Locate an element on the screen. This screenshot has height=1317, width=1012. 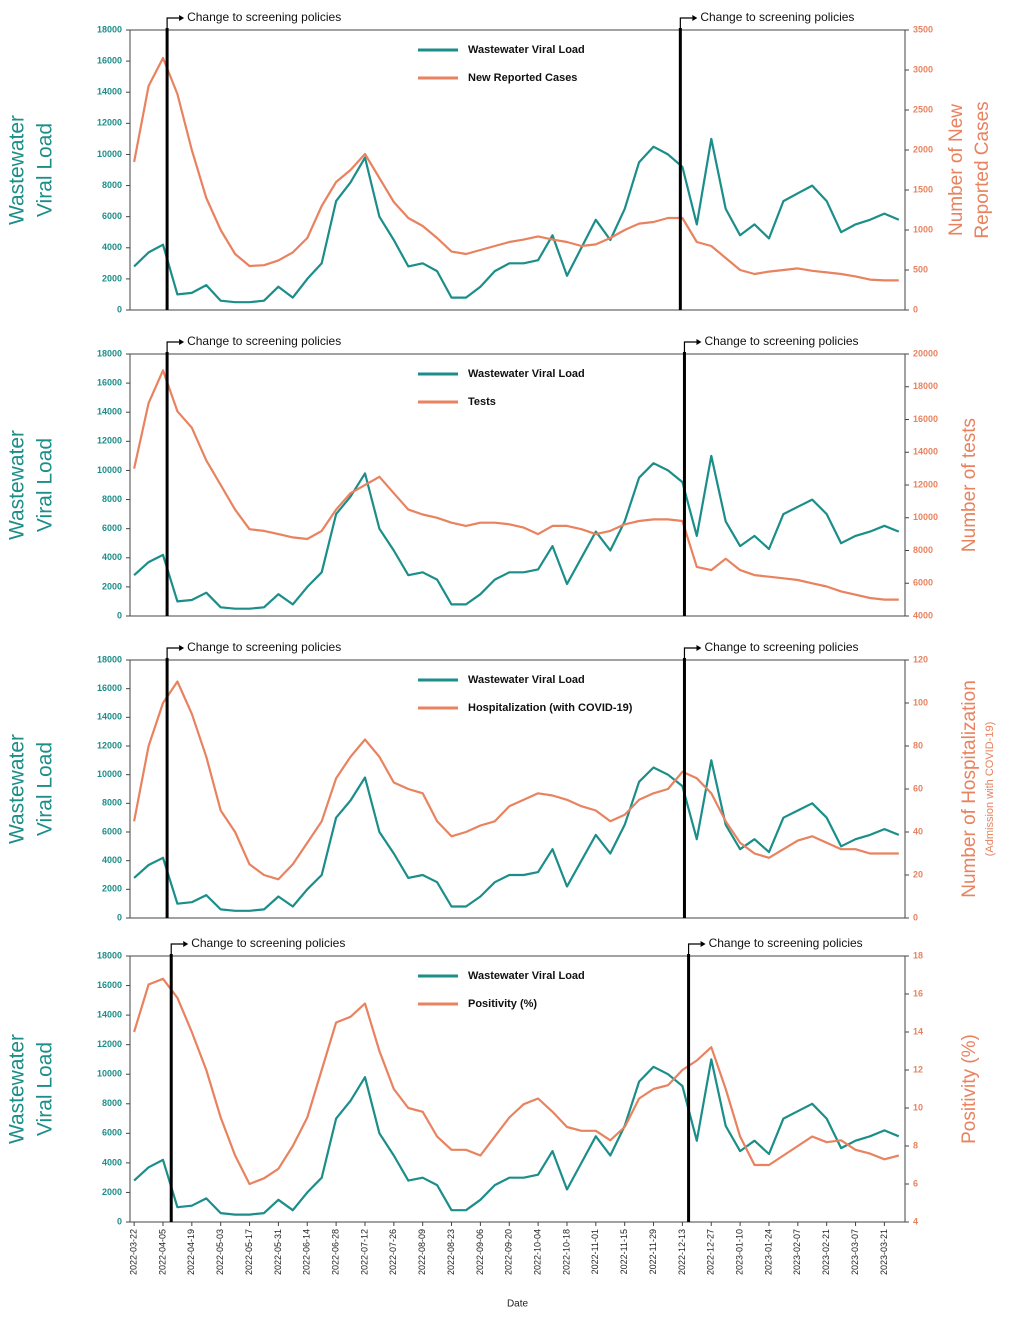
y2-tick-label: 18000 is located at coordinates (925, 386).